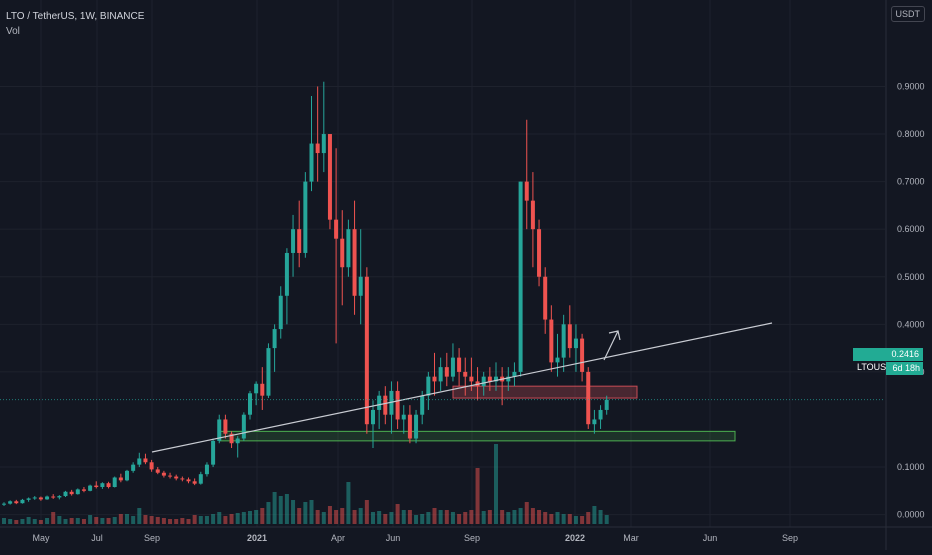 This screenshot has width=932, height=555. I want to click on resistance-zone, so click(545, 392).